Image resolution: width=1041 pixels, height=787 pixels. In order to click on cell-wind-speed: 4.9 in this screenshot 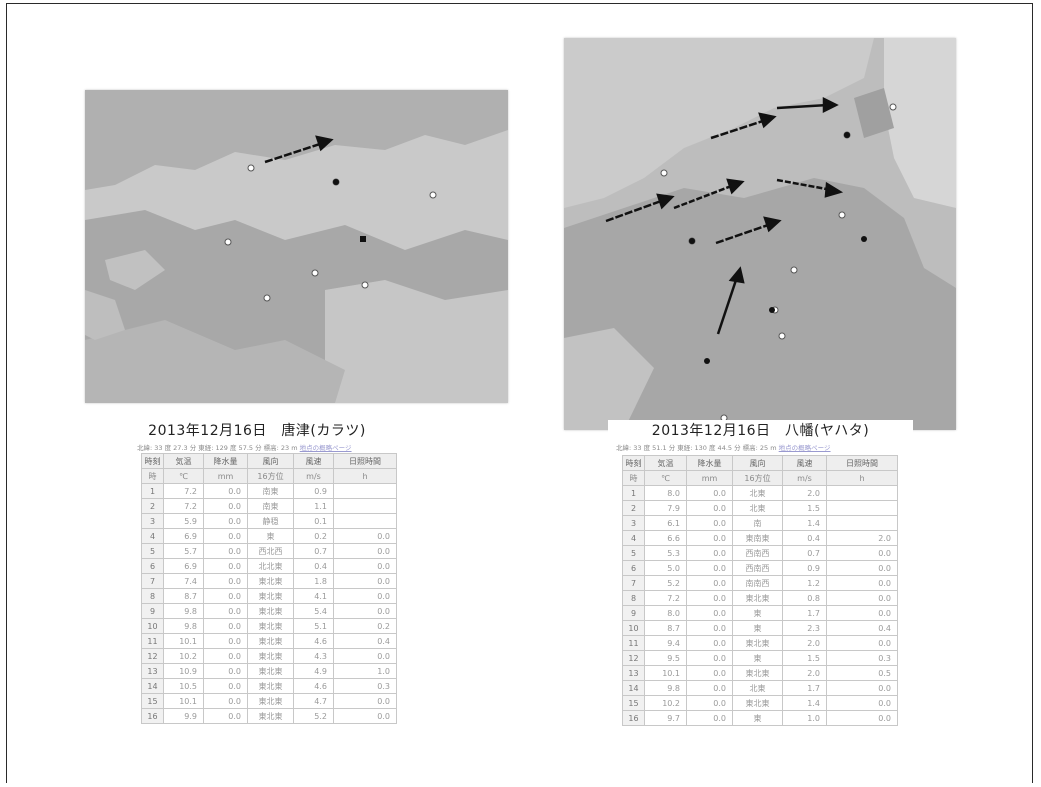, I will do `click(313, 671)`.